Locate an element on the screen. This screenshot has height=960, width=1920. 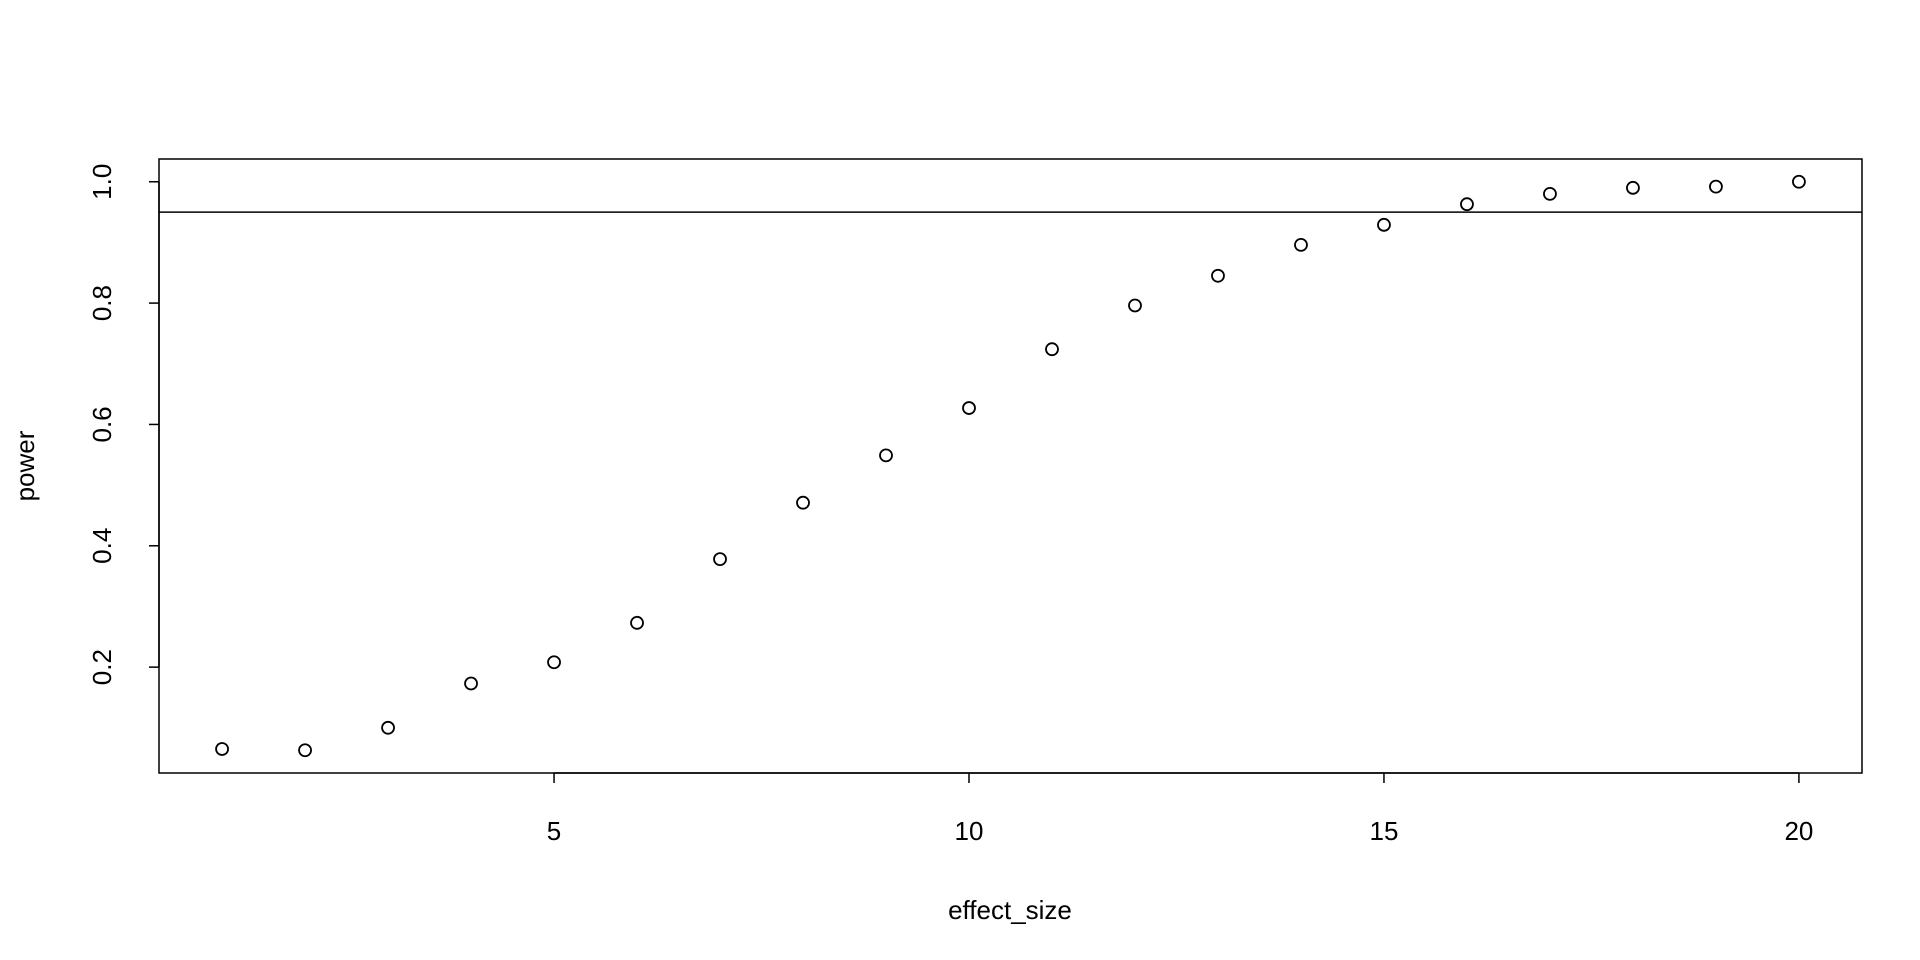
y-axis-label: power is located at coordinates (25, 465).